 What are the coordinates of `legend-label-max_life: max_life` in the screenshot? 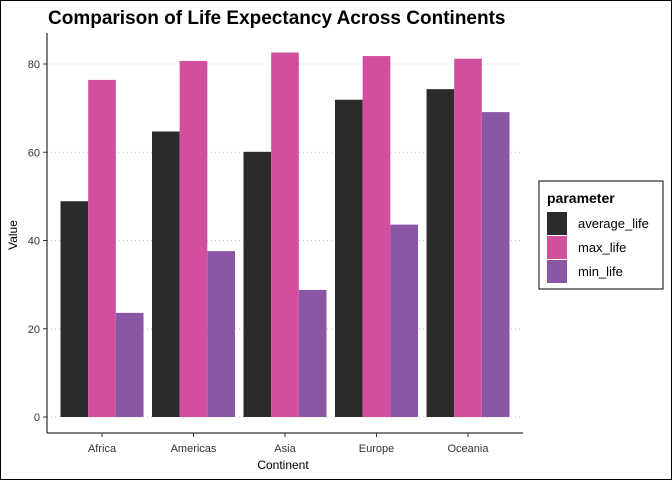 It's located at (602, 247).